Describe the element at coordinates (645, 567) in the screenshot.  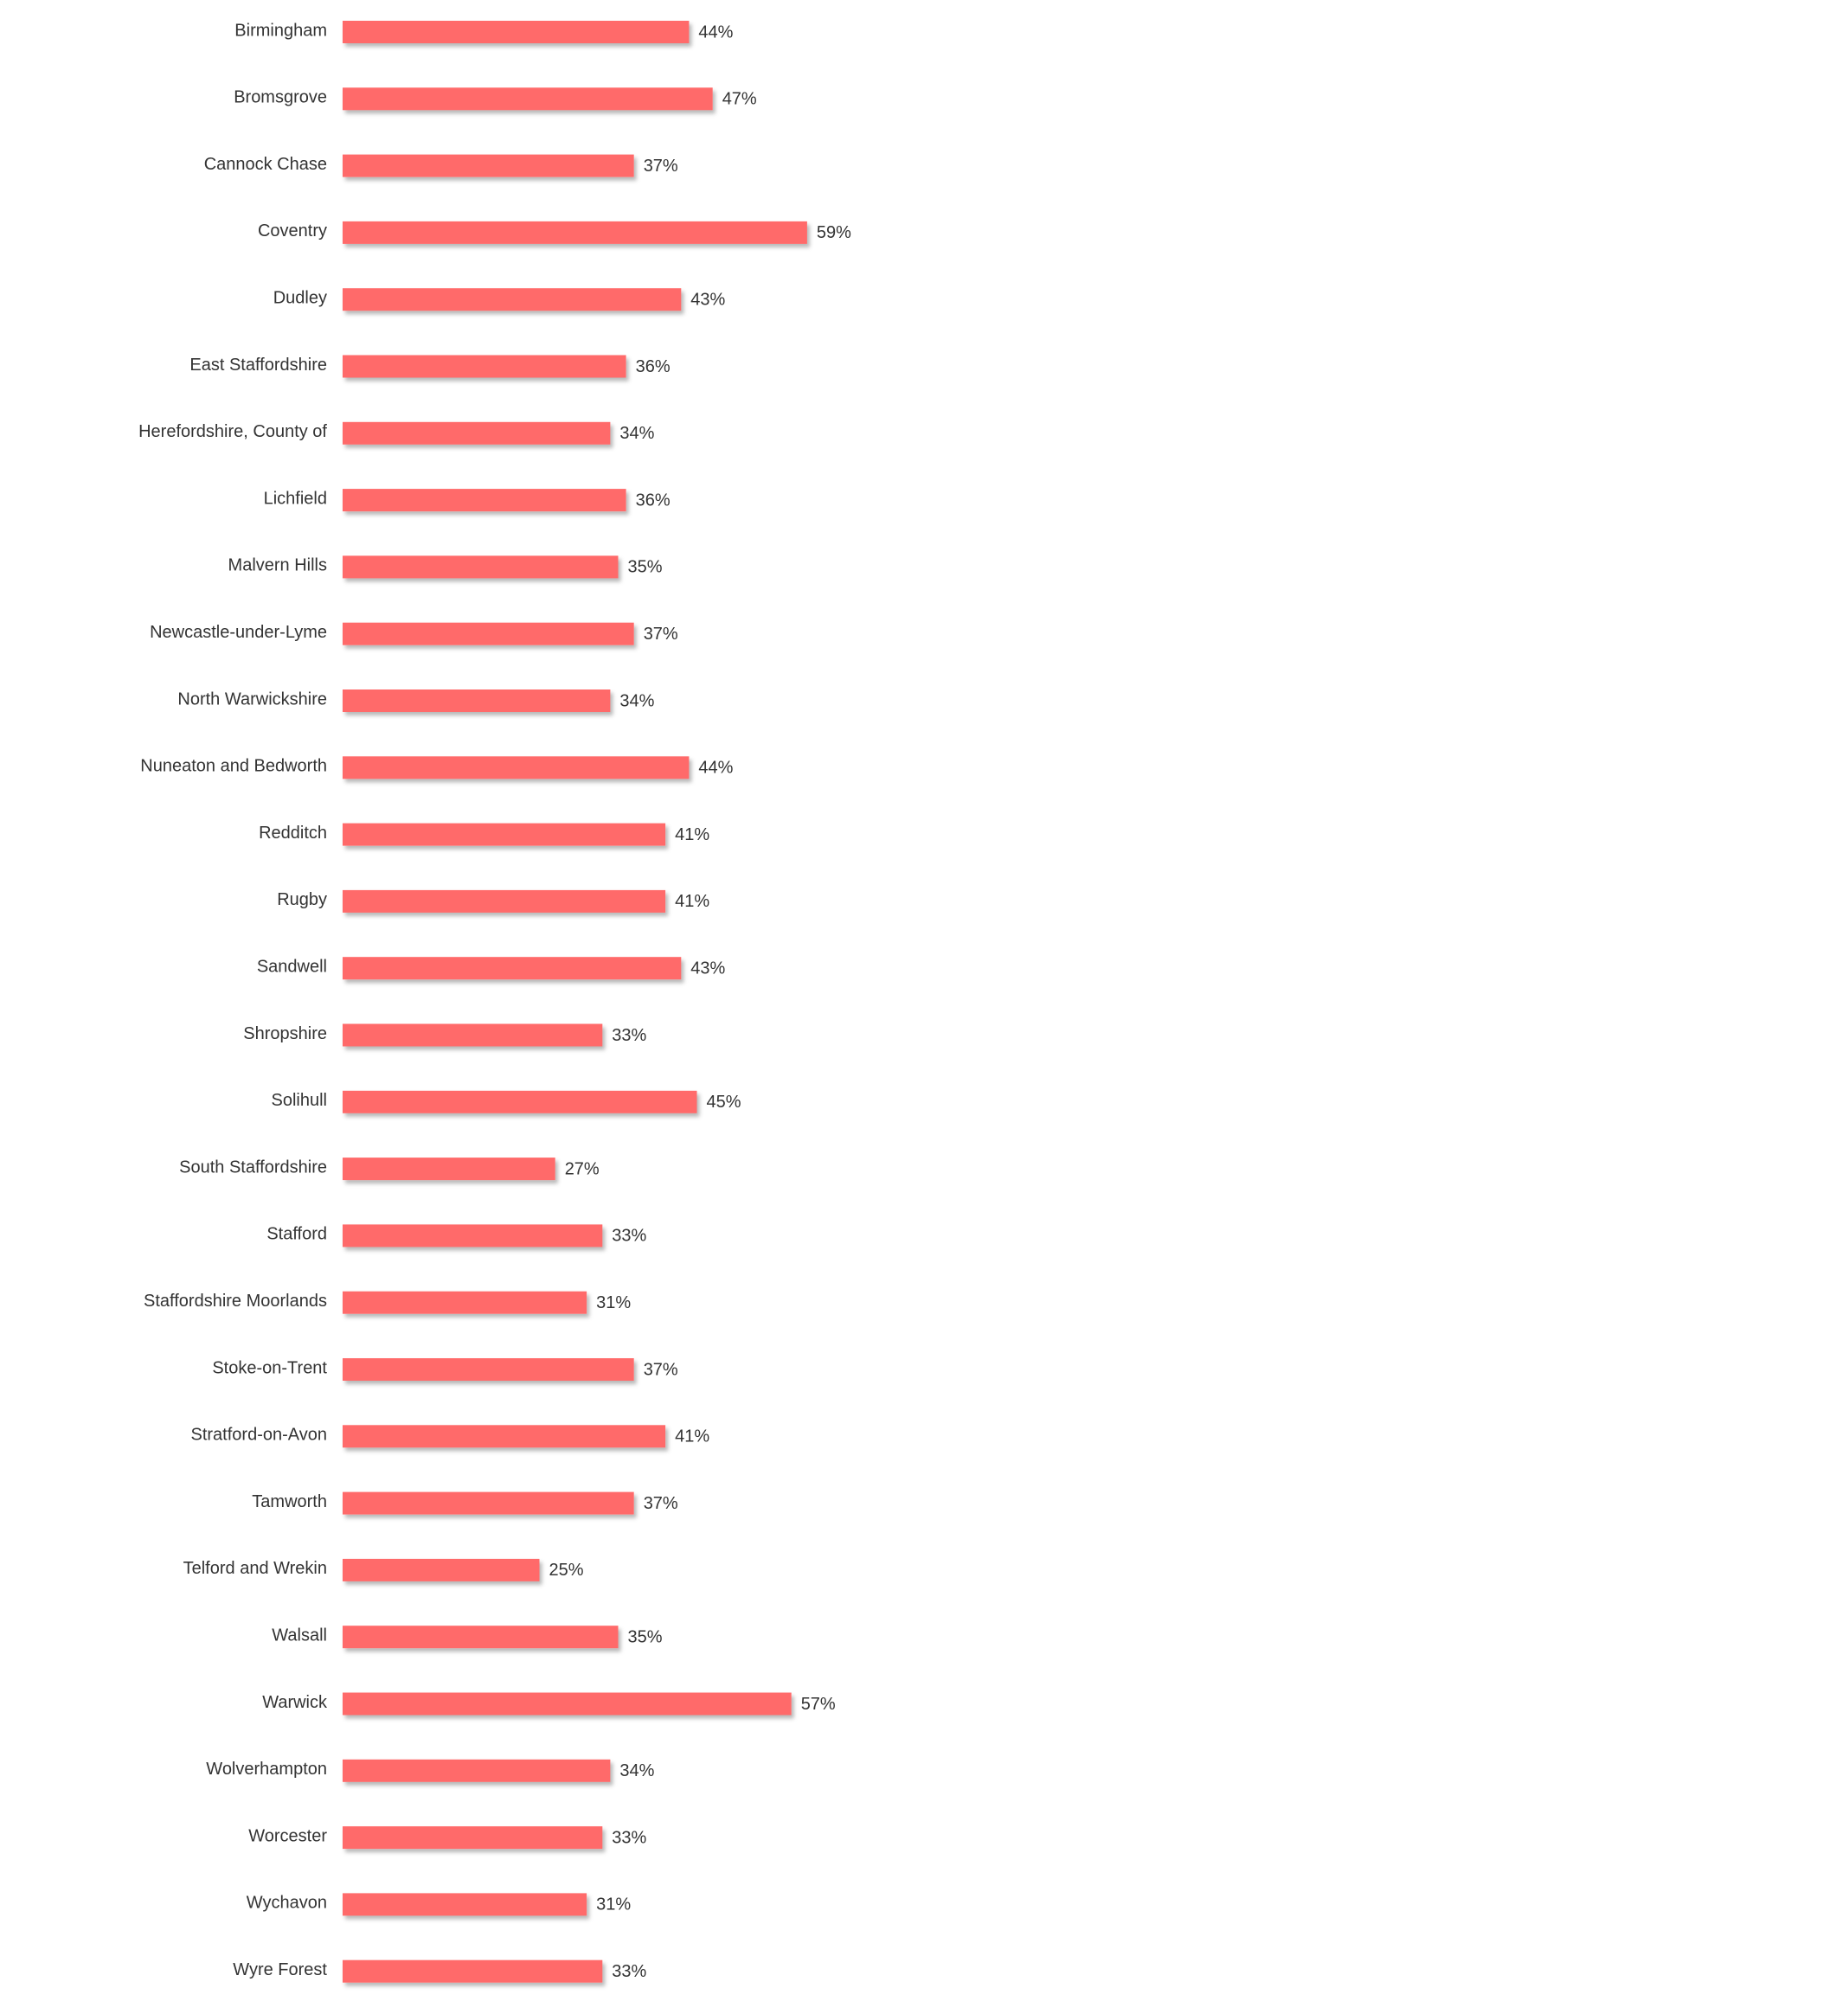
I see `value-label: 35%` at that location.